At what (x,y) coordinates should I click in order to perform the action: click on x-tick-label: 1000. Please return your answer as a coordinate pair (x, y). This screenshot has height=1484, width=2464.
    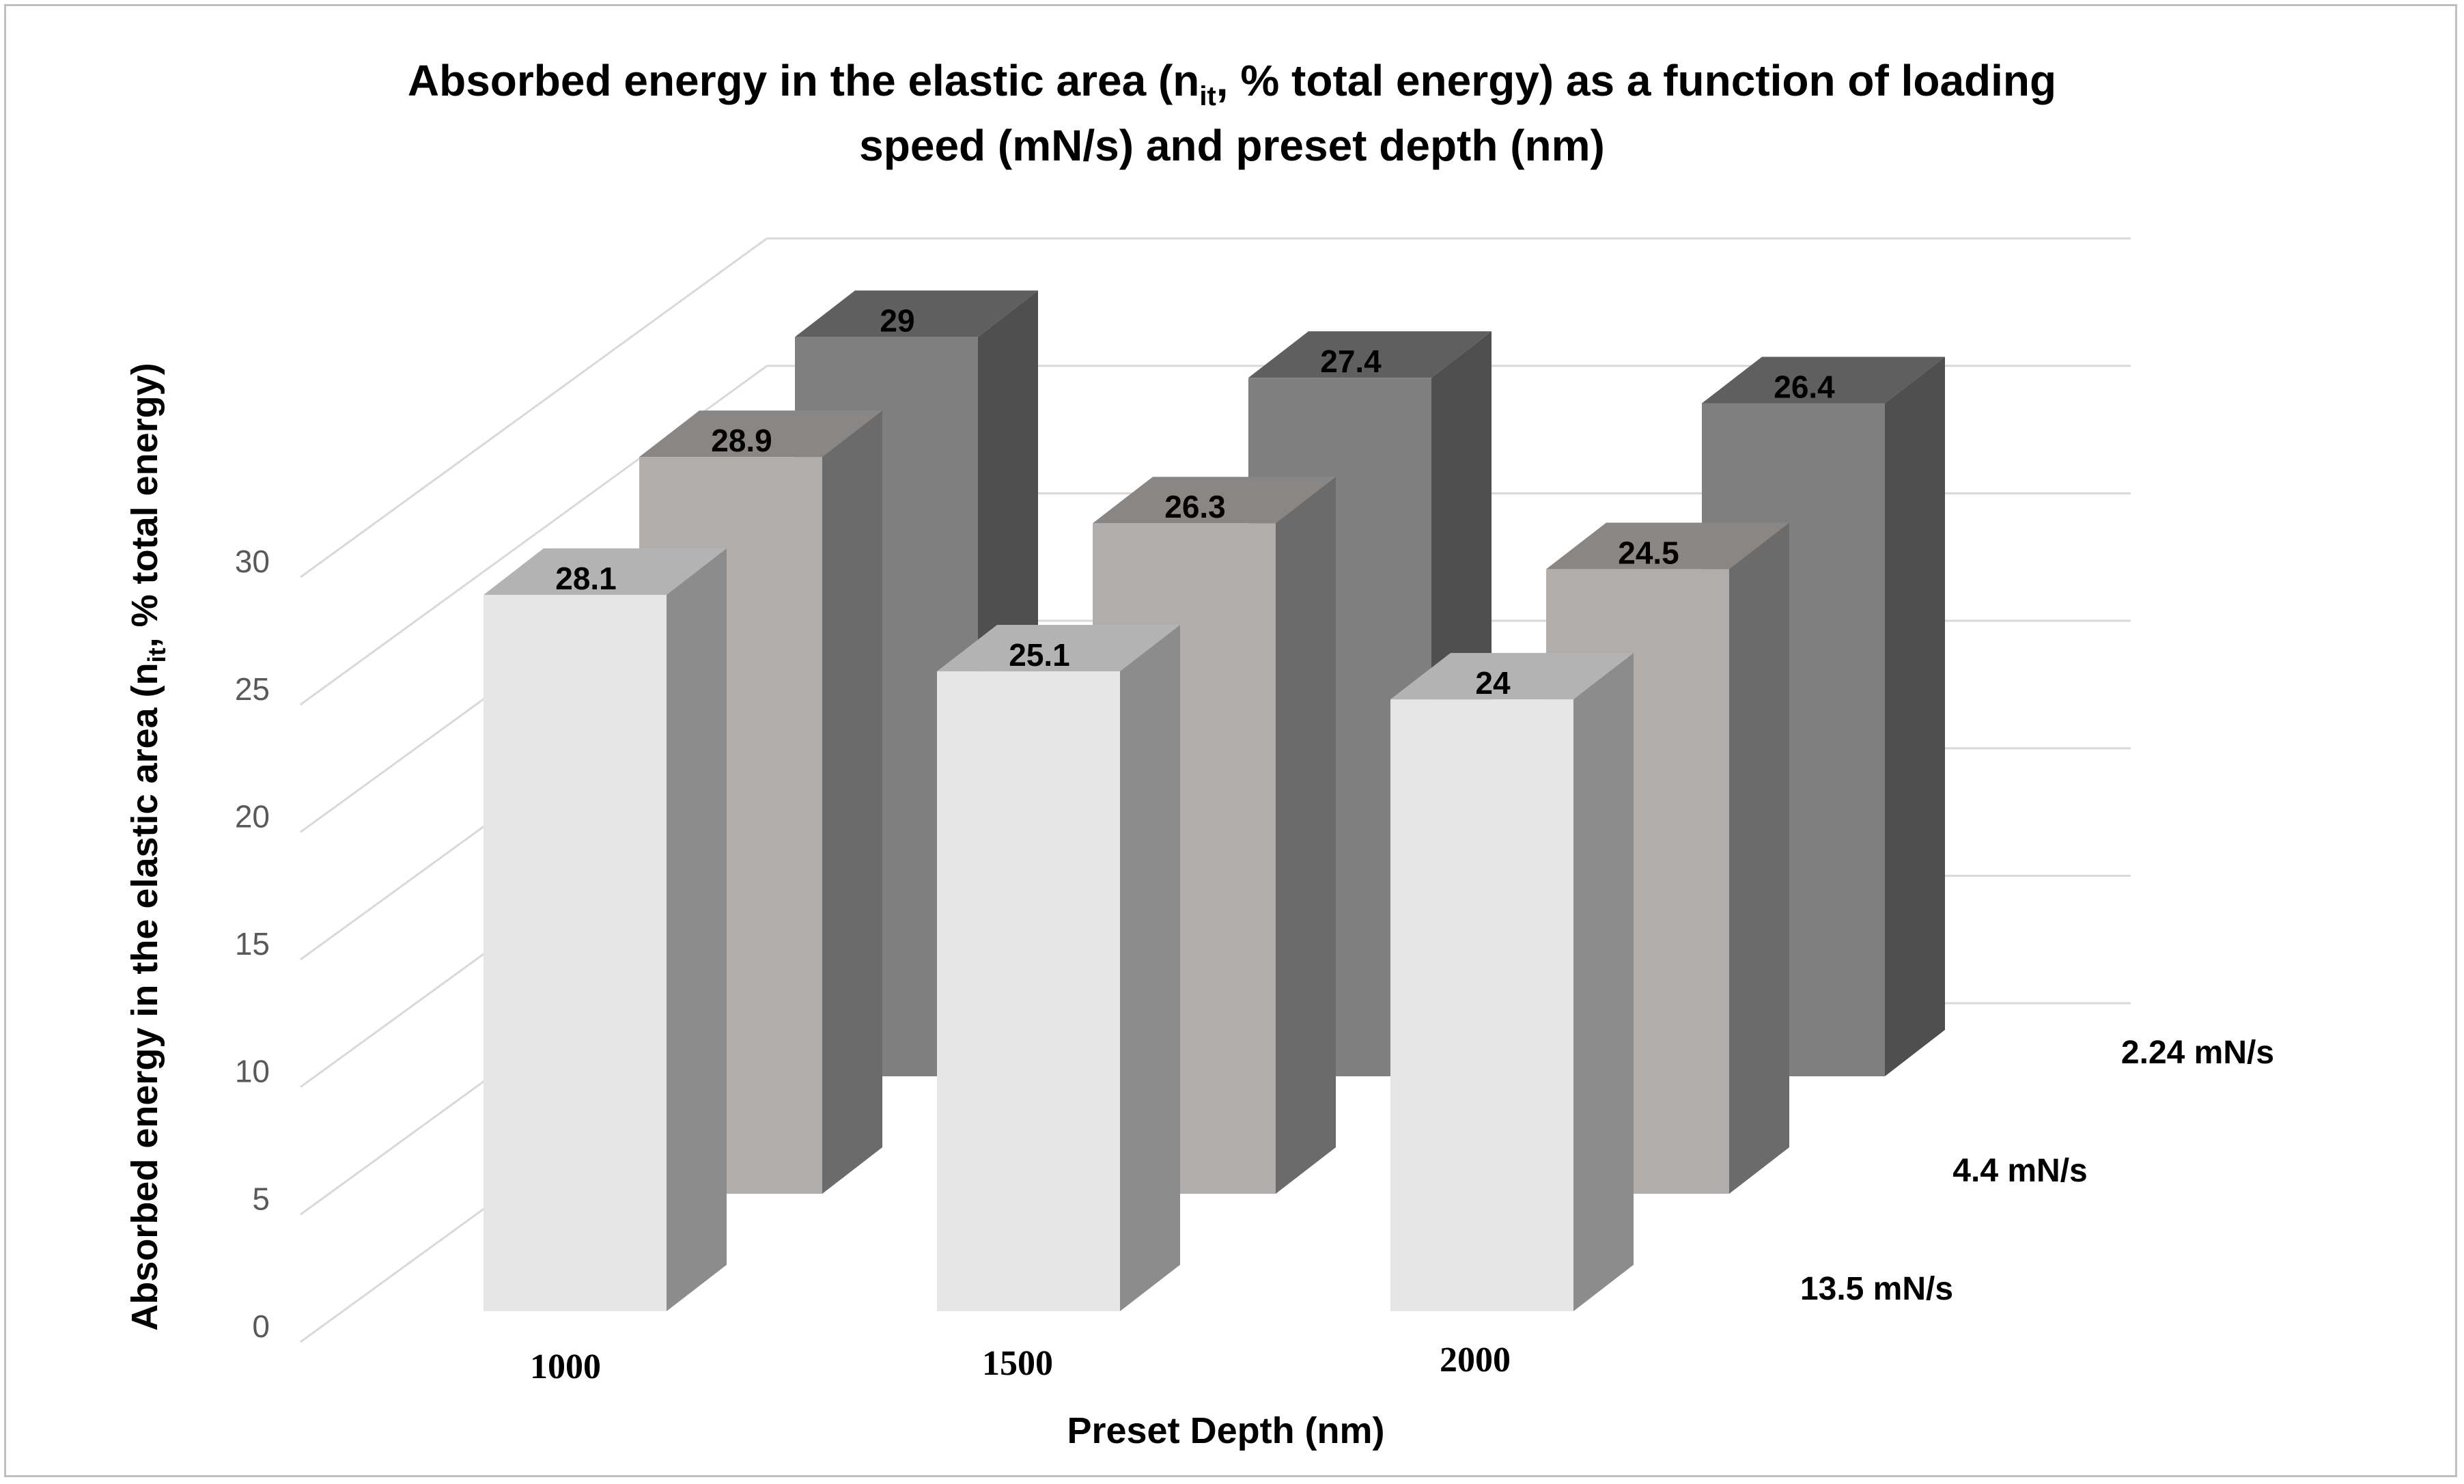
    Looking at the image, I should click on (565, 1366).